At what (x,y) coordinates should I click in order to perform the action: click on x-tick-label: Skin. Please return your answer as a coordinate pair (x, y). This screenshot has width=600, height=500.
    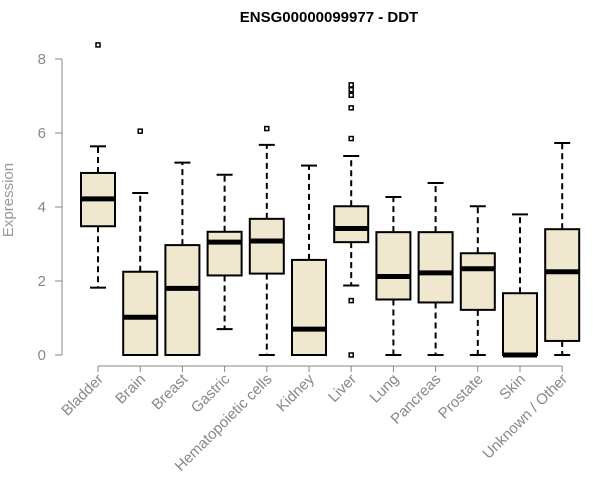
    Looking at the image, I should click on (512, 387).